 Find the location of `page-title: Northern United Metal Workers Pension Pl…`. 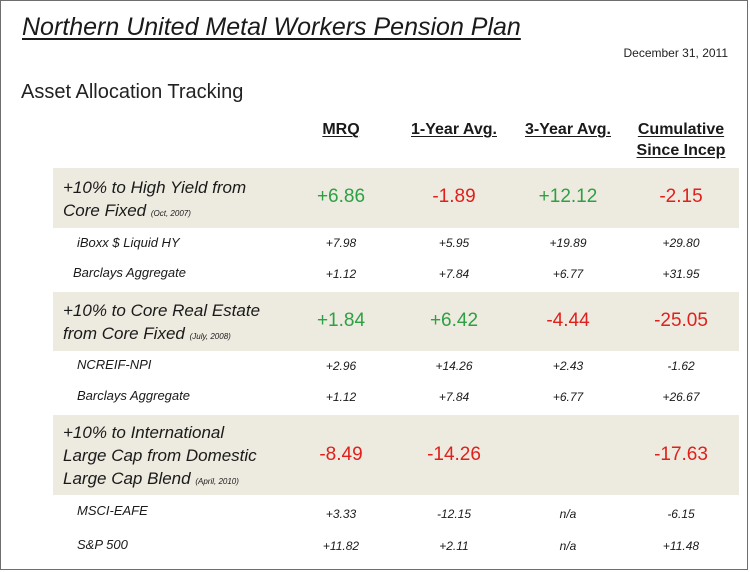

page-title: Northern United Metal Workers Pension Pl… is located at coordinates (271, 27).